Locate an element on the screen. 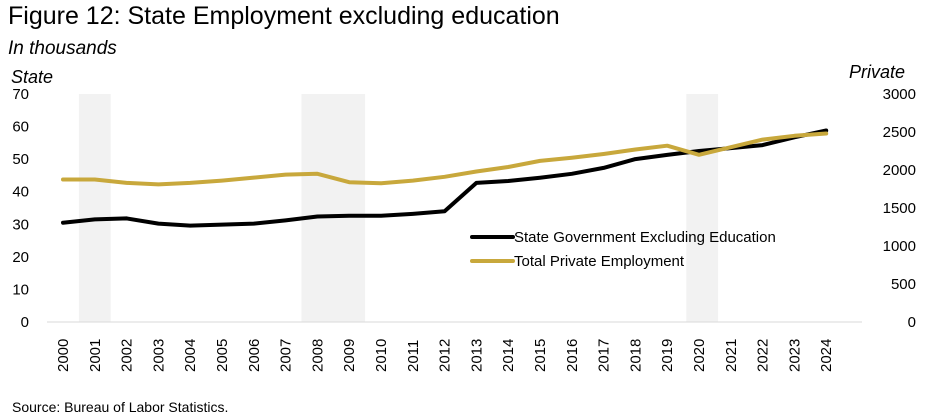 The width and height of the screenshot is (952, 420). x-tick-label: 2021 is located at coordinates (731, 355).